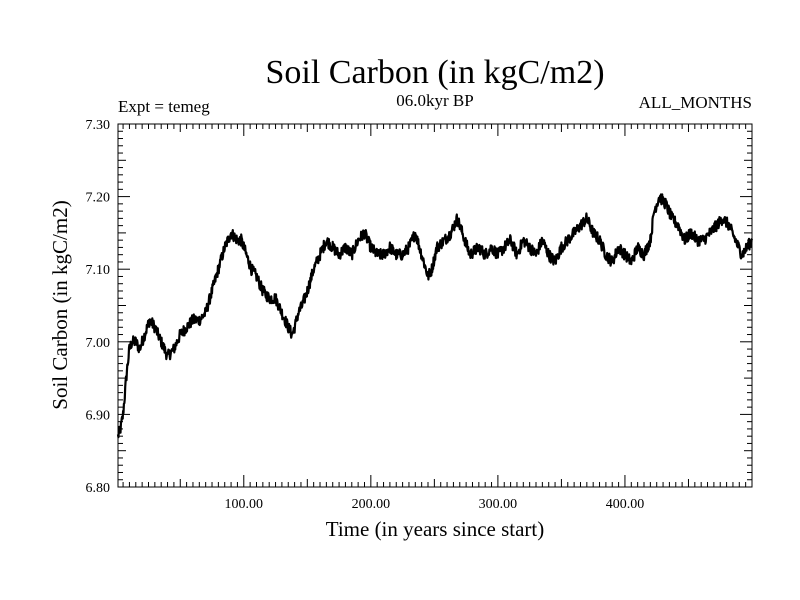 The image size is (800, 600). Describe the element at coordinates (98, 198) in the screenshot. I see `y-tick-label: 7.20` at that location.